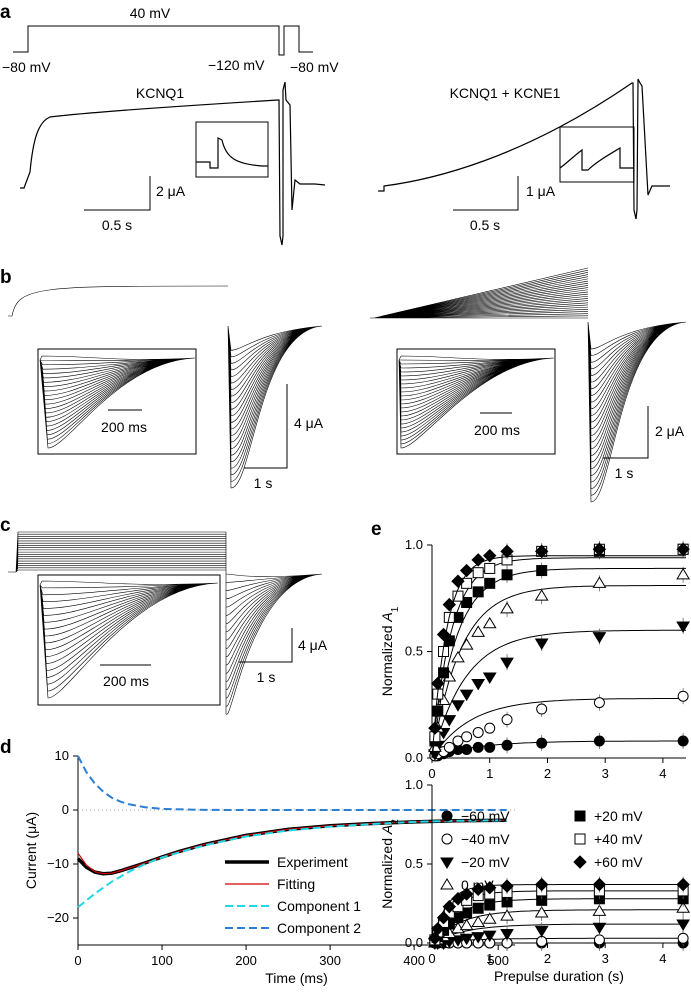  What do you see at coordinates (312, 862) in the screenshot?
I see `d-legend-label: Experiment` at bounding box center [312, 862].